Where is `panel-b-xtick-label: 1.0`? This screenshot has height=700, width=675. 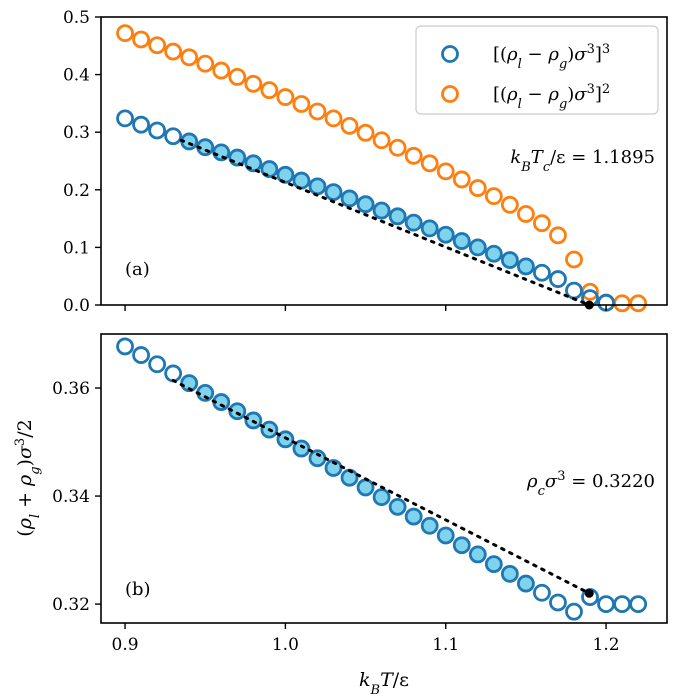
panel-b-xtick-label: 1.0 is located at coordinates (285, 645).